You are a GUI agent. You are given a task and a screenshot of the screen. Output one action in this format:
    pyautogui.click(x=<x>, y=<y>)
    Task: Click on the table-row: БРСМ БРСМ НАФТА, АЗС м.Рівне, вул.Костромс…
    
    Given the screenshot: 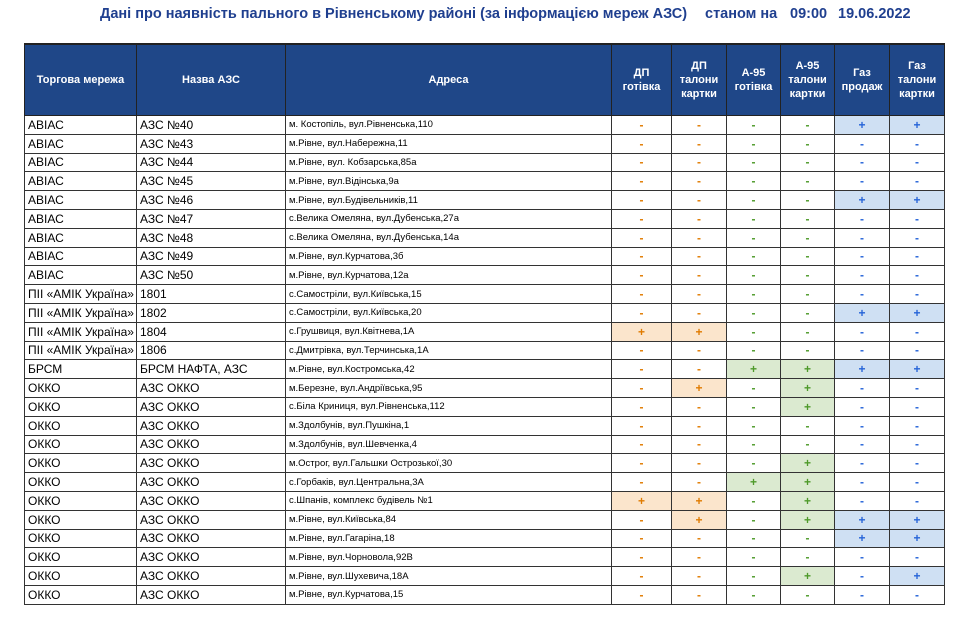 What is the action you would take?
    pyautogui.click(x=484, y=369)
    